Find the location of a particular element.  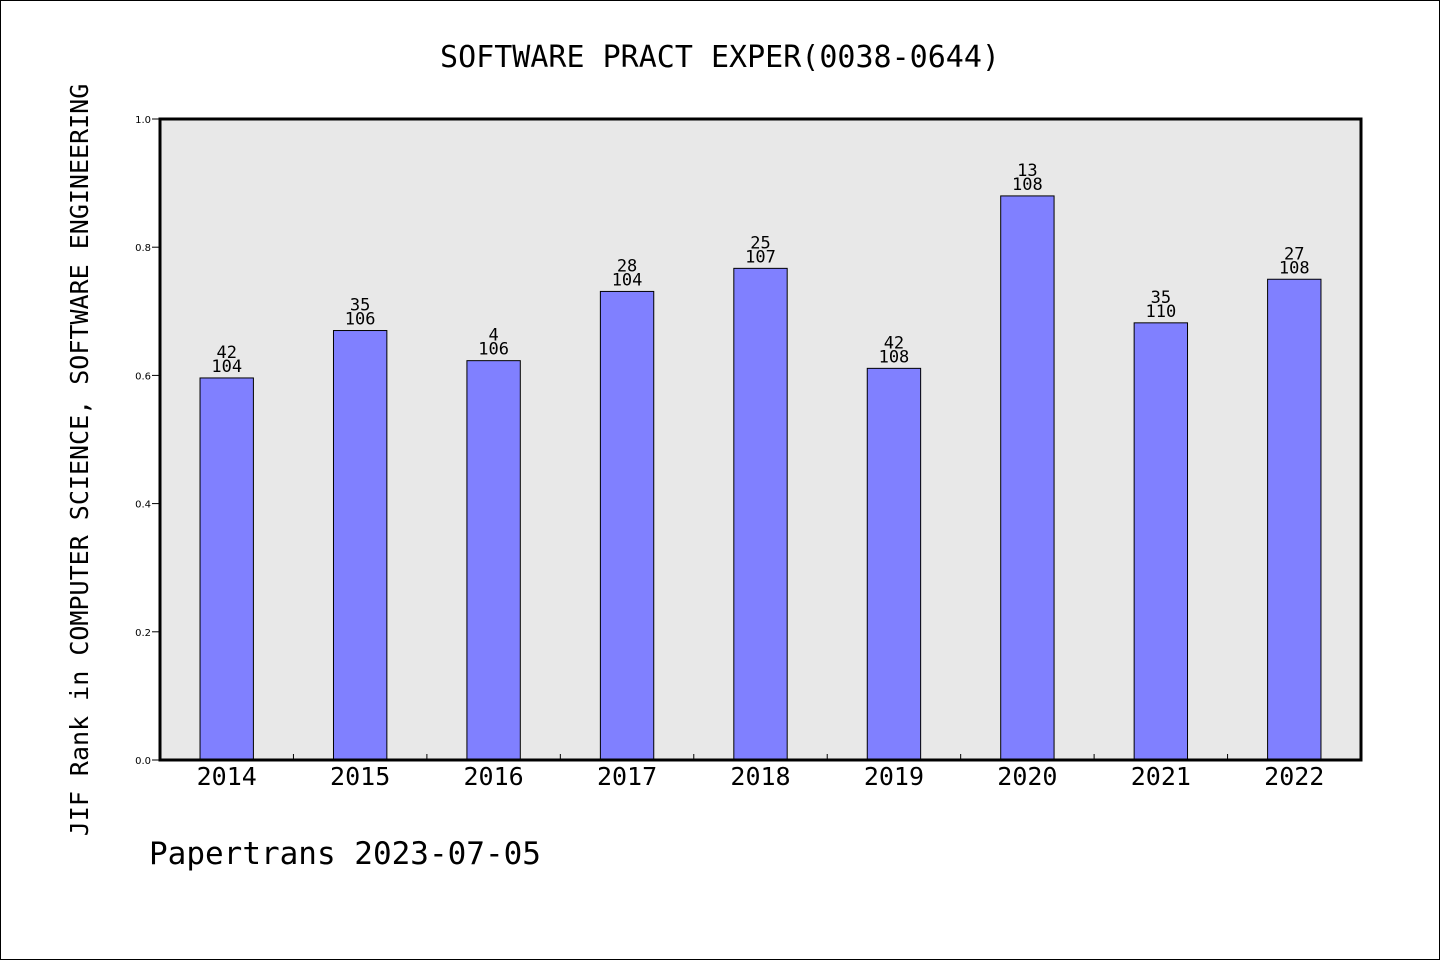

x-tick-label: 2020 is located at coordinates (1027, 776).